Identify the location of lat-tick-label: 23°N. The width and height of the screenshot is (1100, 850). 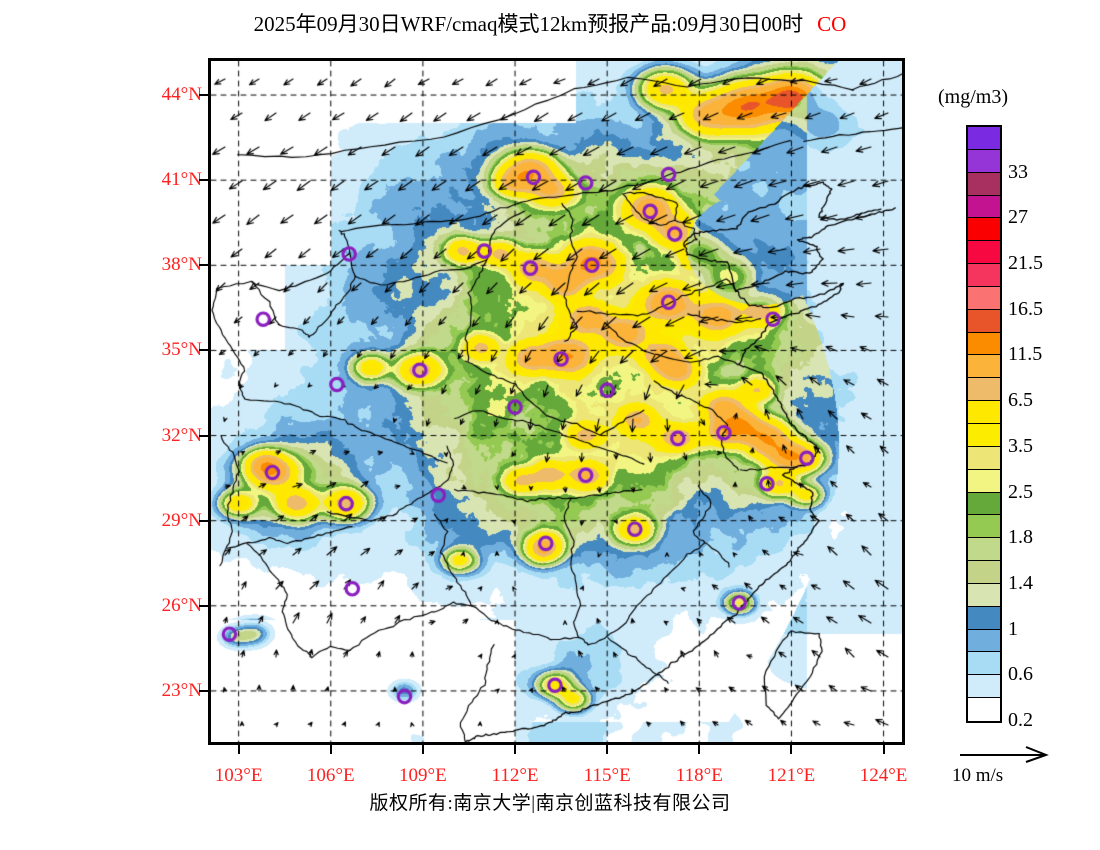
(181, 690).